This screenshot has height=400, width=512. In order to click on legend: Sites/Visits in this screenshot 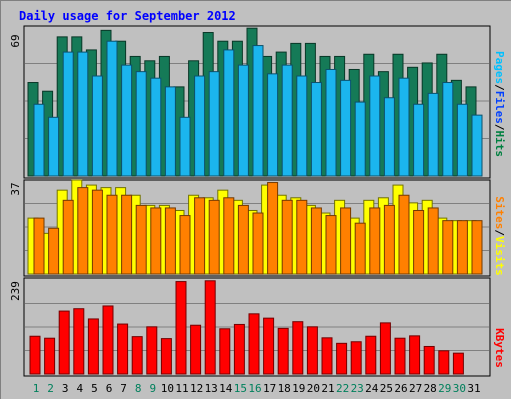, I will do `click(499, 236)`.